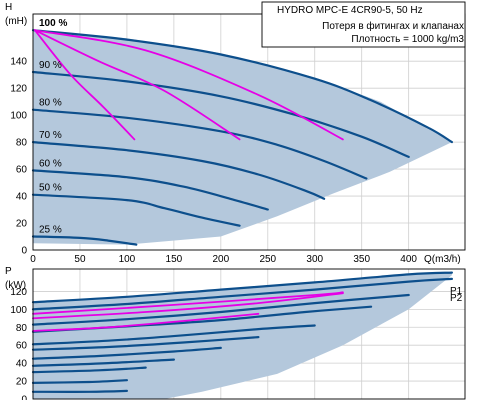 The width and height of the screenshot is (500, 400). What do you see at coordinates (53, 23) in the screenshot?
I see `head-curve-label-0: 100 %` at bounding box center [53, 23].